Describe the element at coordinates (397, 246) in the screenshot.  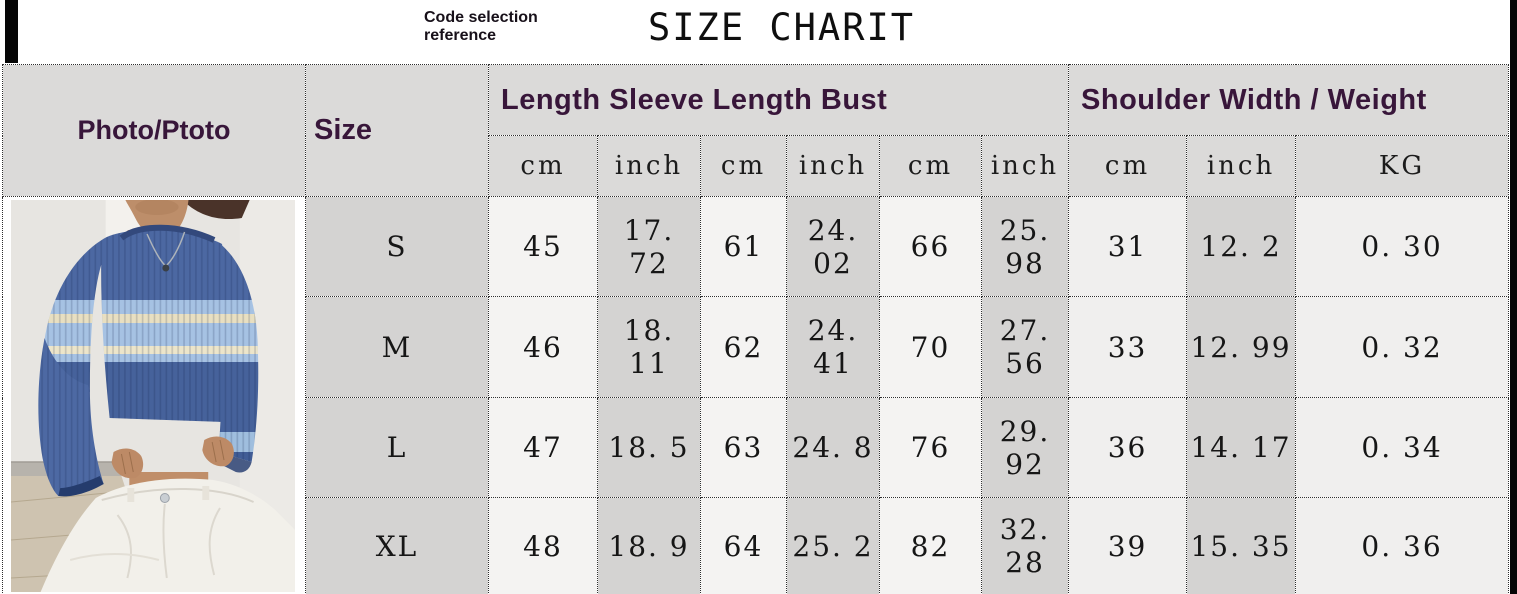
I see `size-cell: S` at that location.